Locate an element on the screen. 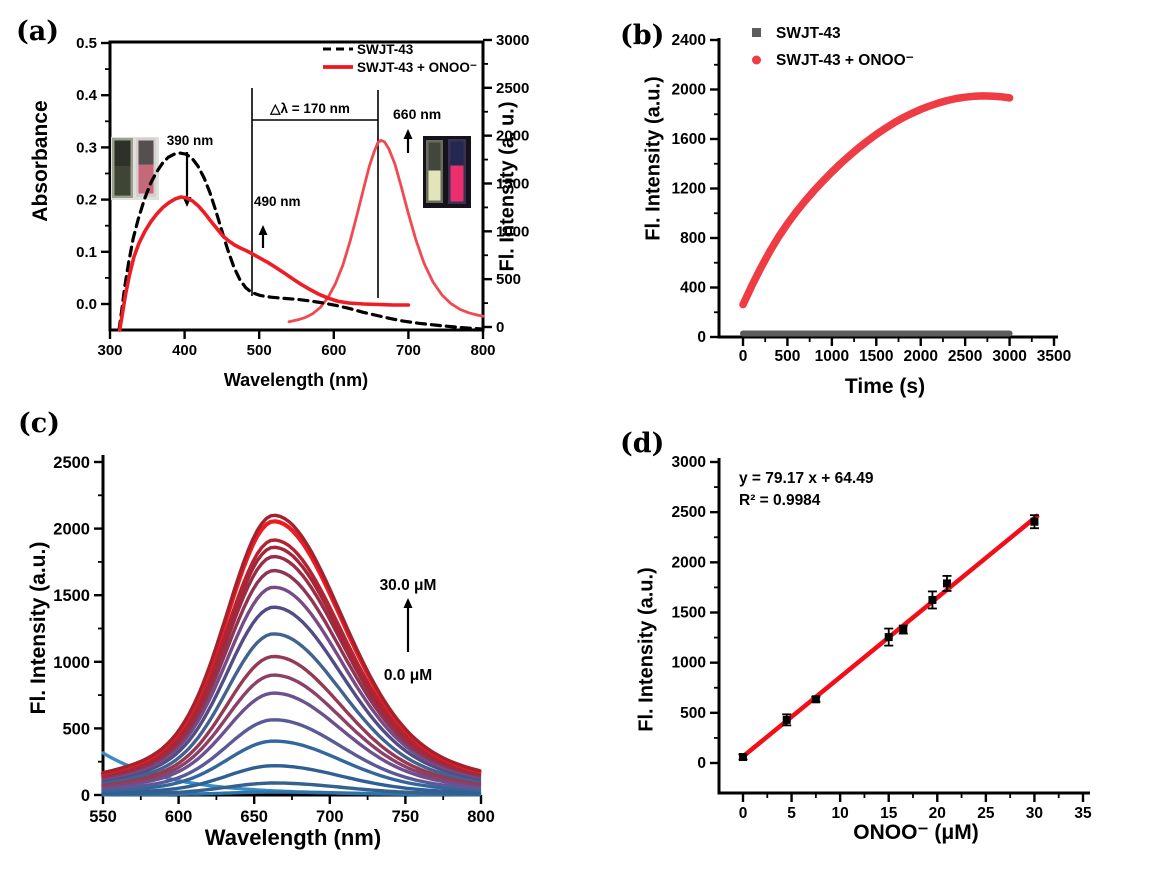  panel-a-xaxis-title: Wavelength (nm) is located at coordinates (296, 380).